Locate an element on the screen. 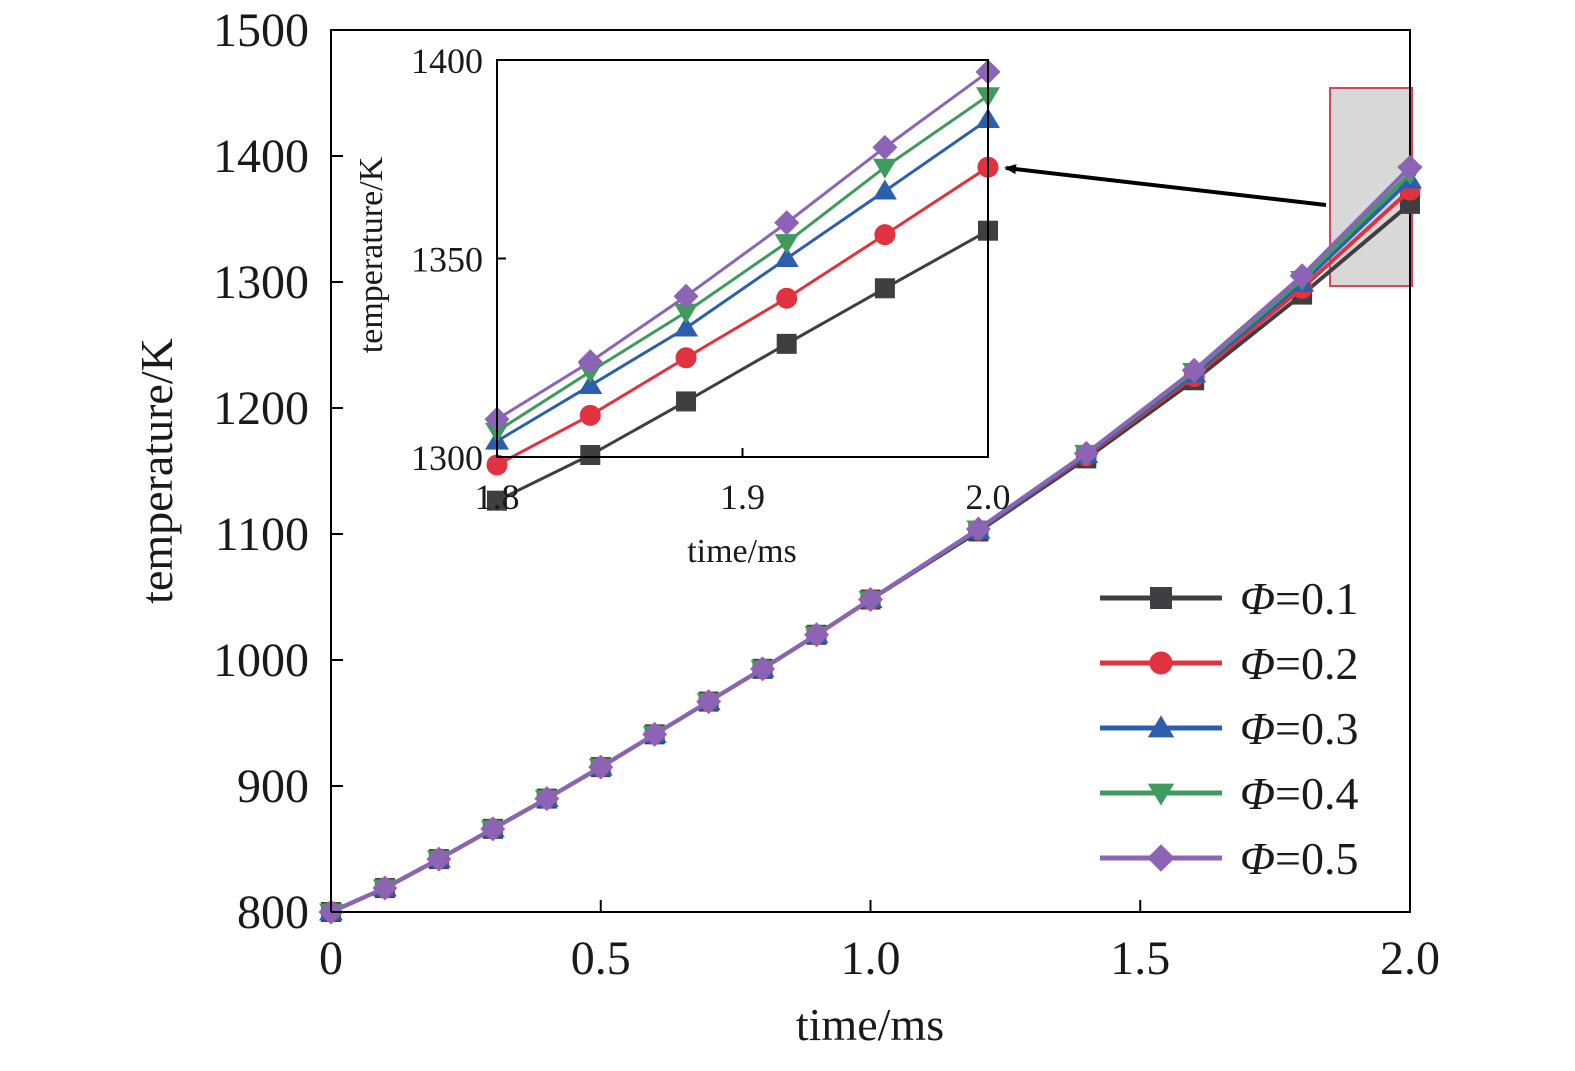 This screenshot has width=1575, height=1071. legend-item: Φ=0.4 is located at coordinates (1229, 793).